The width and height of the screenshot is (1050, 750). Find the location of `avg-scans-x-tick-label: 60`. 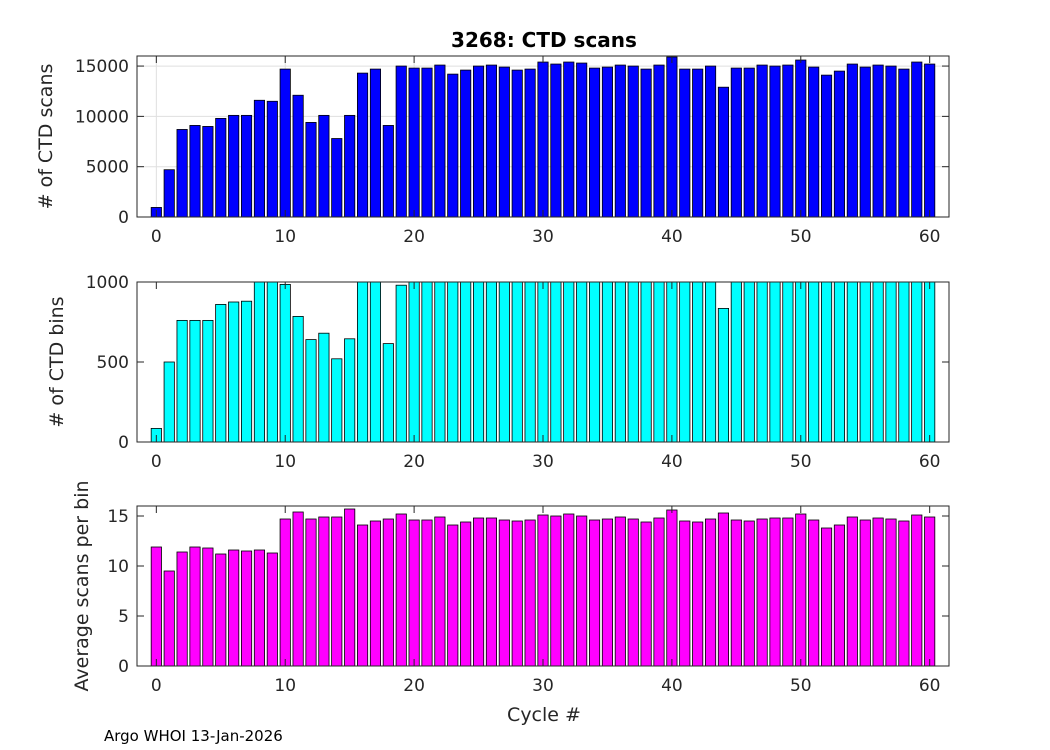

avg-scans-x-tick-label: 60 is located at coordinates (930, 686).